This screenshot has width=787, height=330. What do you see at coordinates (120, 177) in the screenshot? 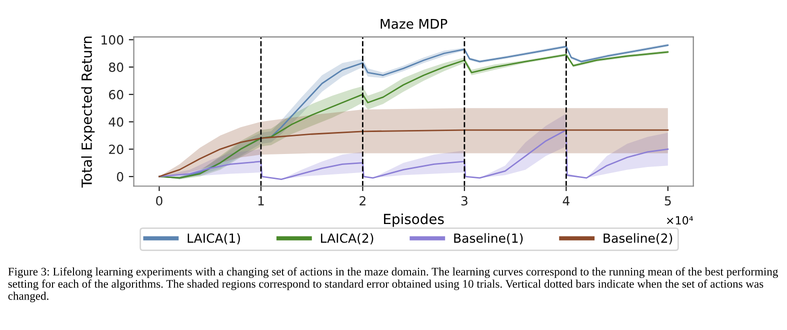
I see `y-tick-label: 0` at bounding box center [120, 177].